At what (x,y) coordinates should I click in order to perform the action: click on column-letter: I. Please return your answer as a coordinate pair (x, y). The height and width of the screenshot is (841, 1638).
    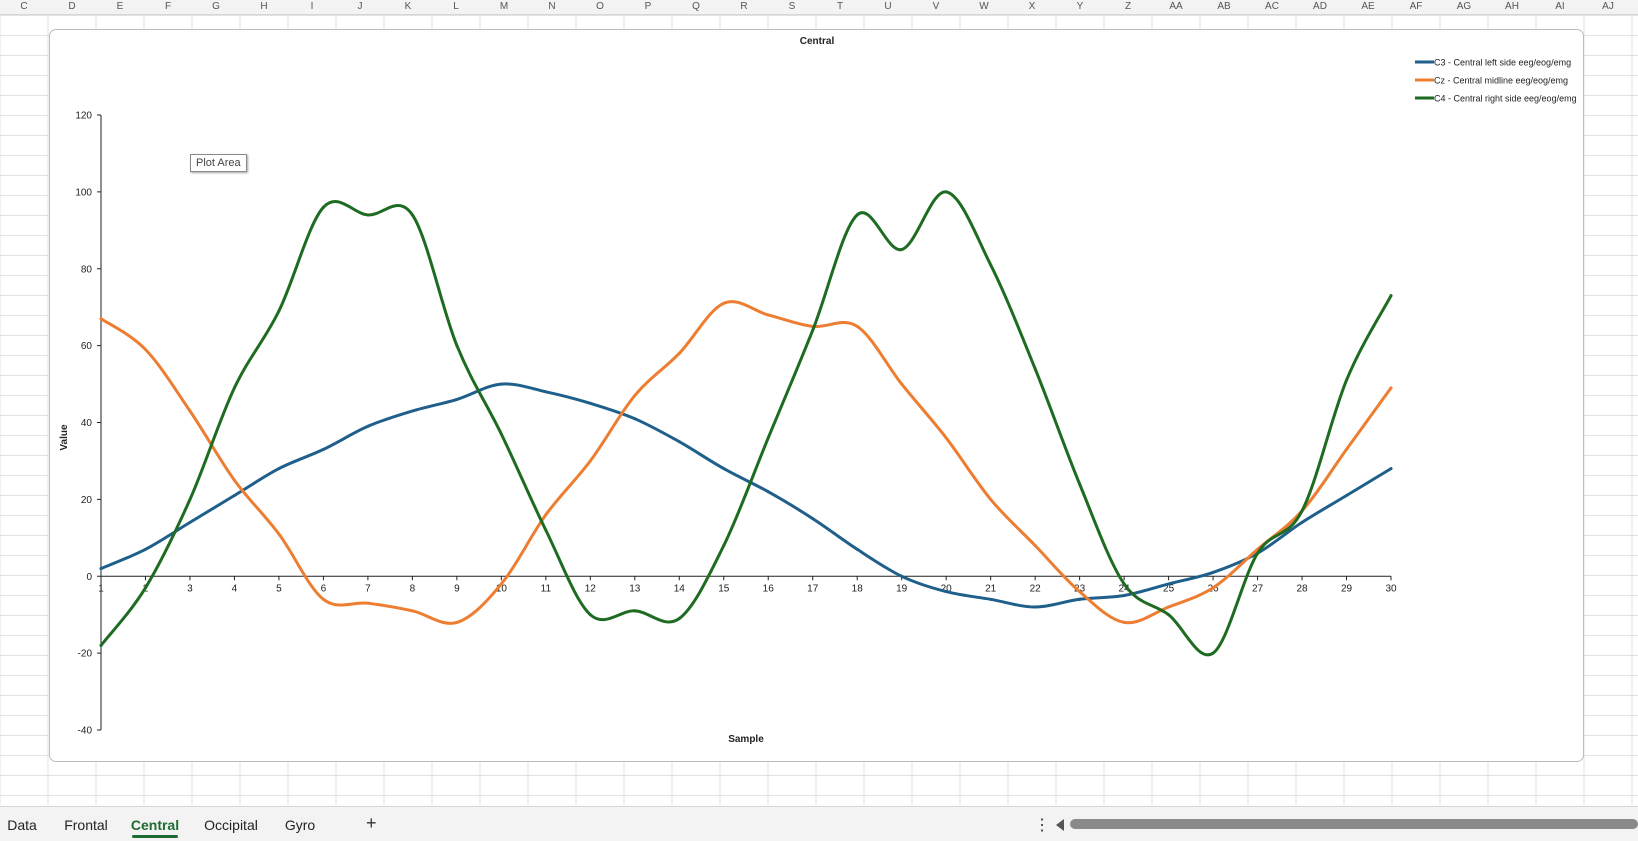
    Looking at the image, I should click on (312, 6).